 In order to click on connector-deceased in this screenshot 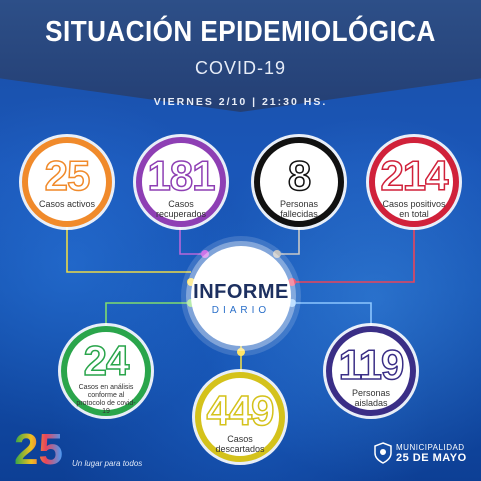, I will do `click(288, 240)`.